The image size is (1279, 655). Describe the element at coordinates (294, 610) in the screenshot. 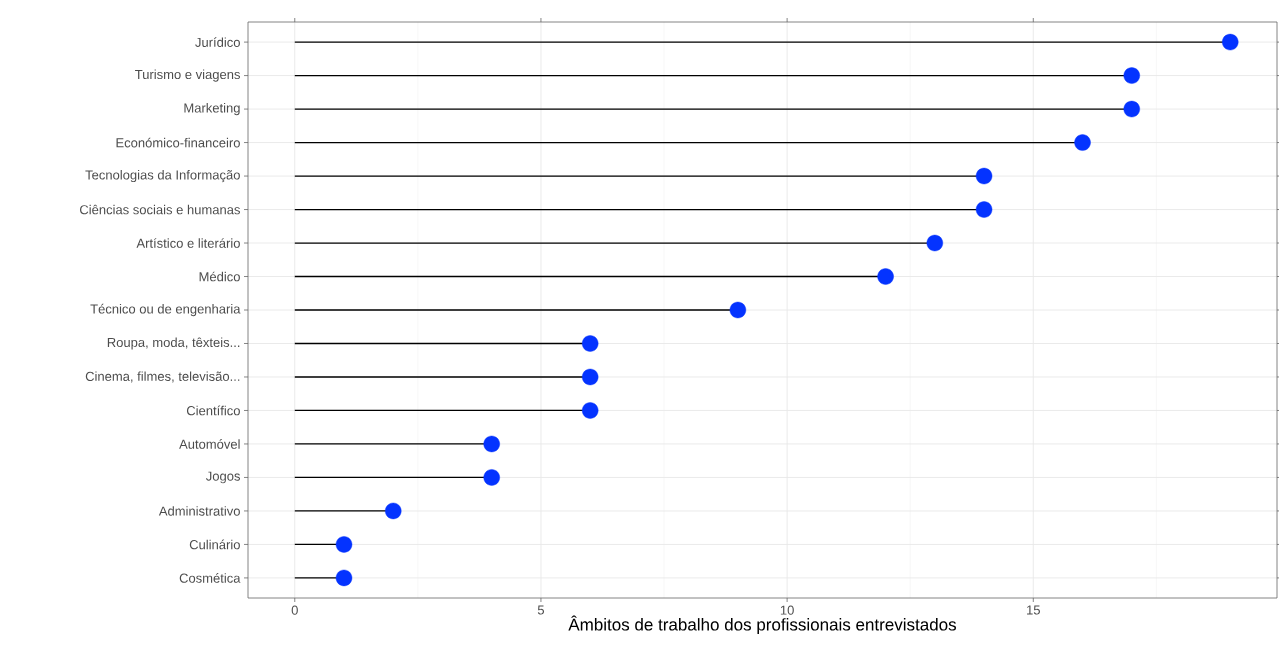

I see `x-tick-label: 0` at that location.